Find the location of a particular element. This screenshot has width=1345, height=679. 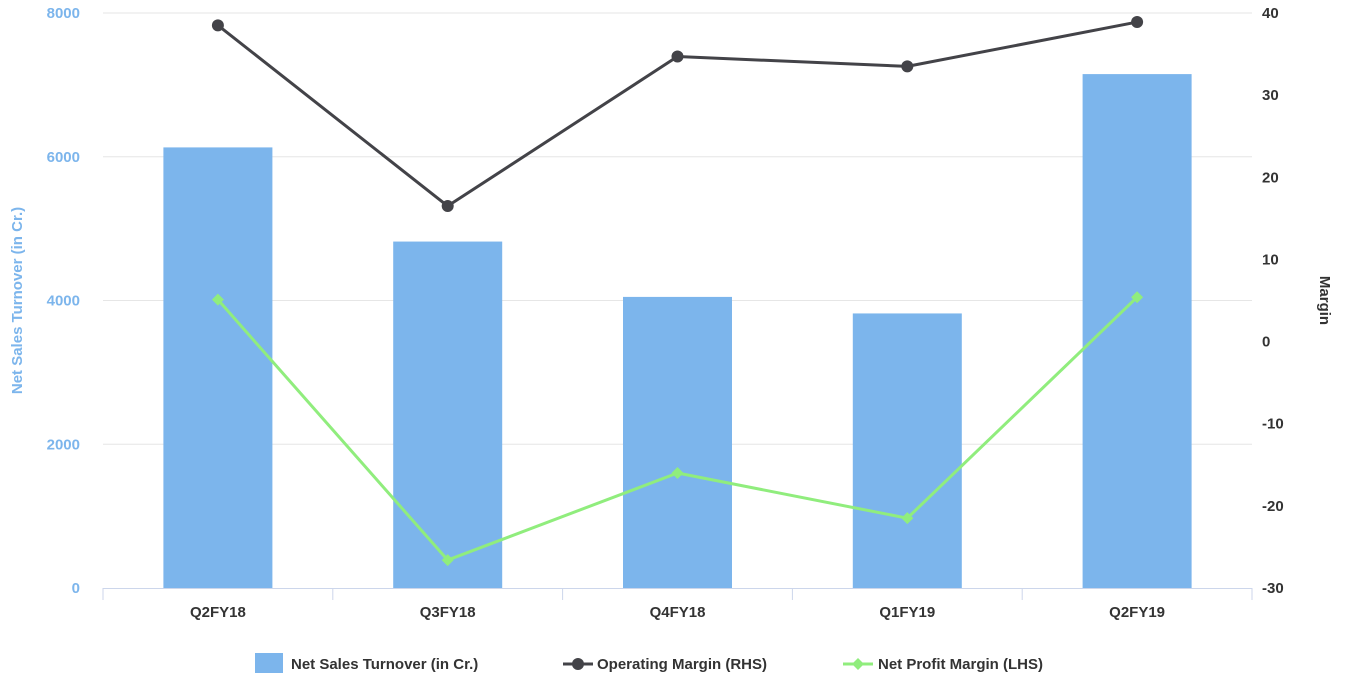

left-tick-label: 6000 is located at coordinates (63, 157).